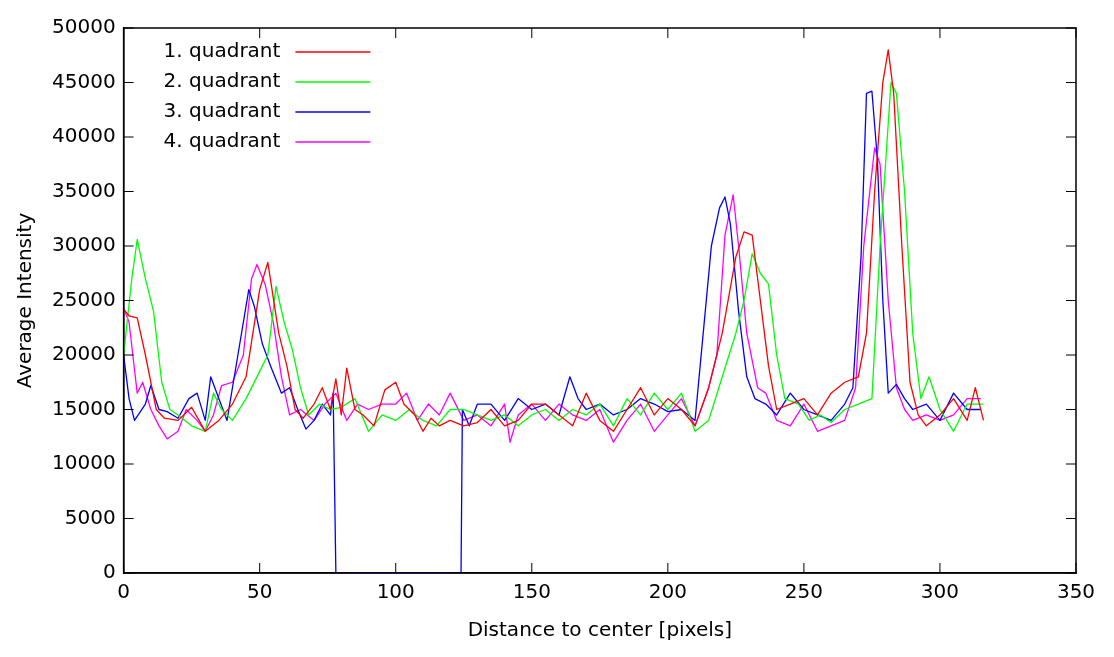  Describe the element at coordinates (90, 516) in the screenshot. I see `y-tick-label: 5000` at that location.